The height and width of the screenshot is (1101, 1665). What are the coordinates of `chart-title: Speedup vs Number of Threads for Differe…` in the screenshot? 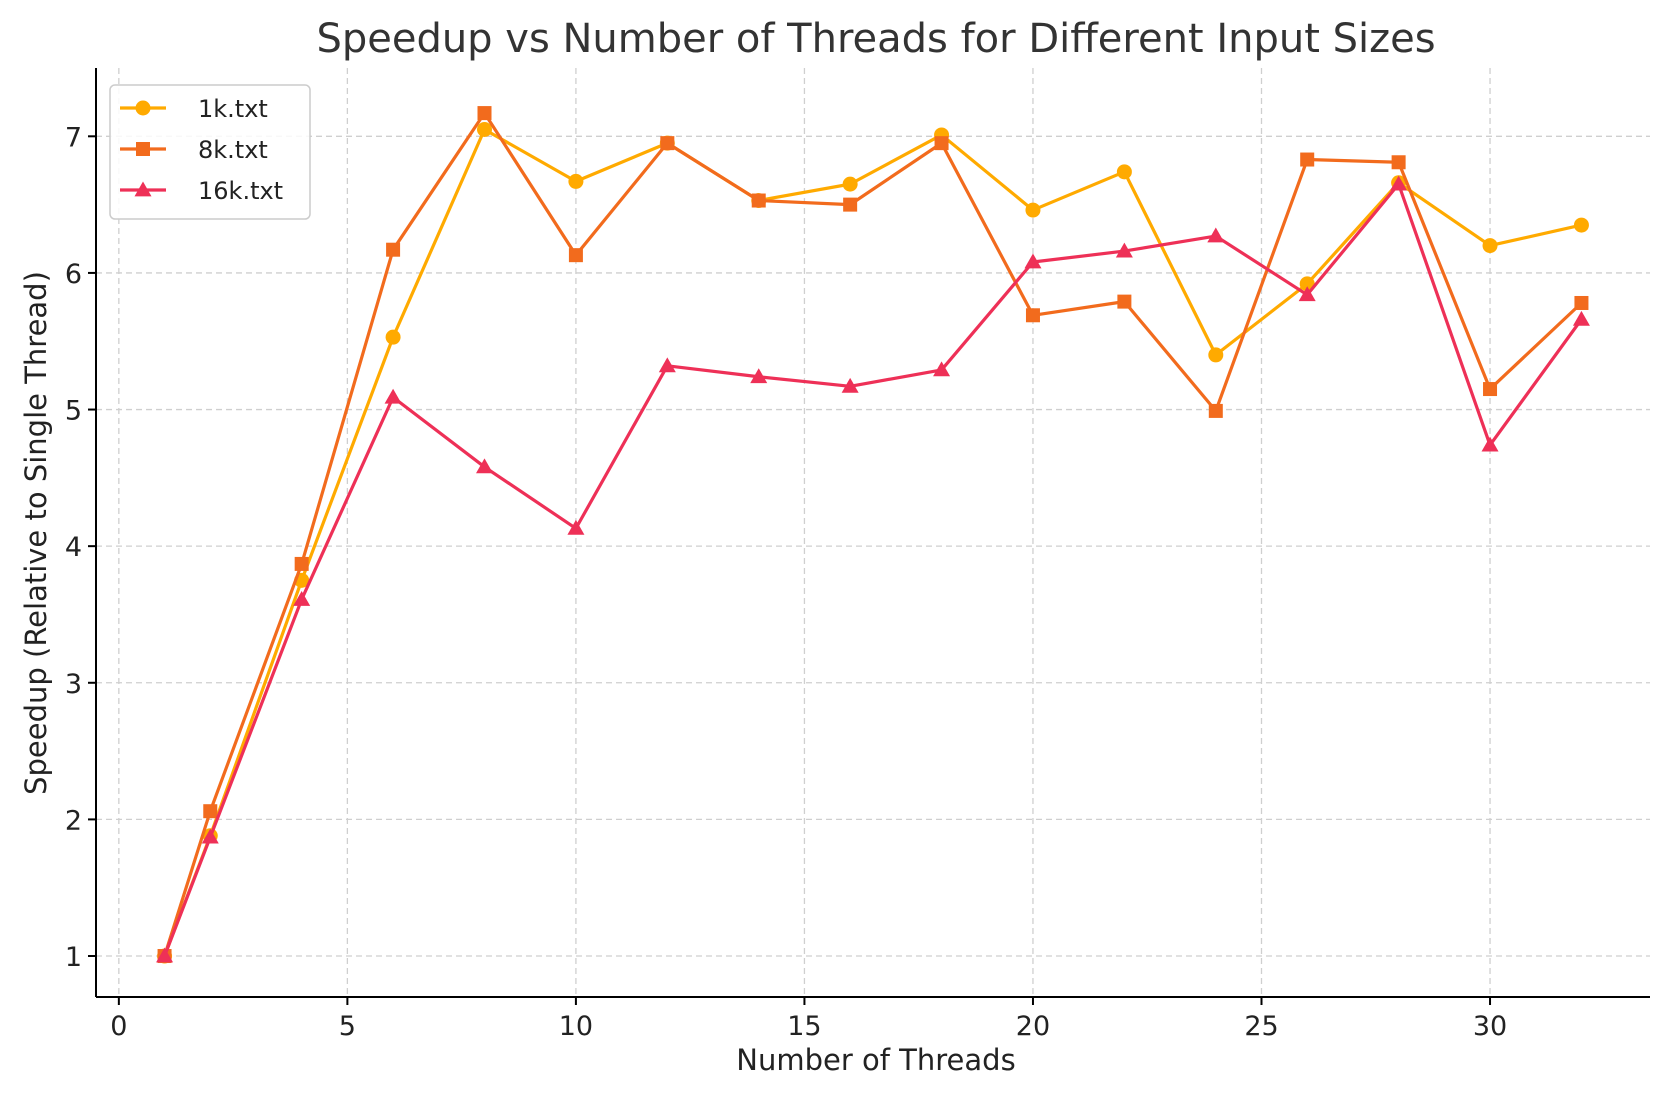 It's located at (875, 39).